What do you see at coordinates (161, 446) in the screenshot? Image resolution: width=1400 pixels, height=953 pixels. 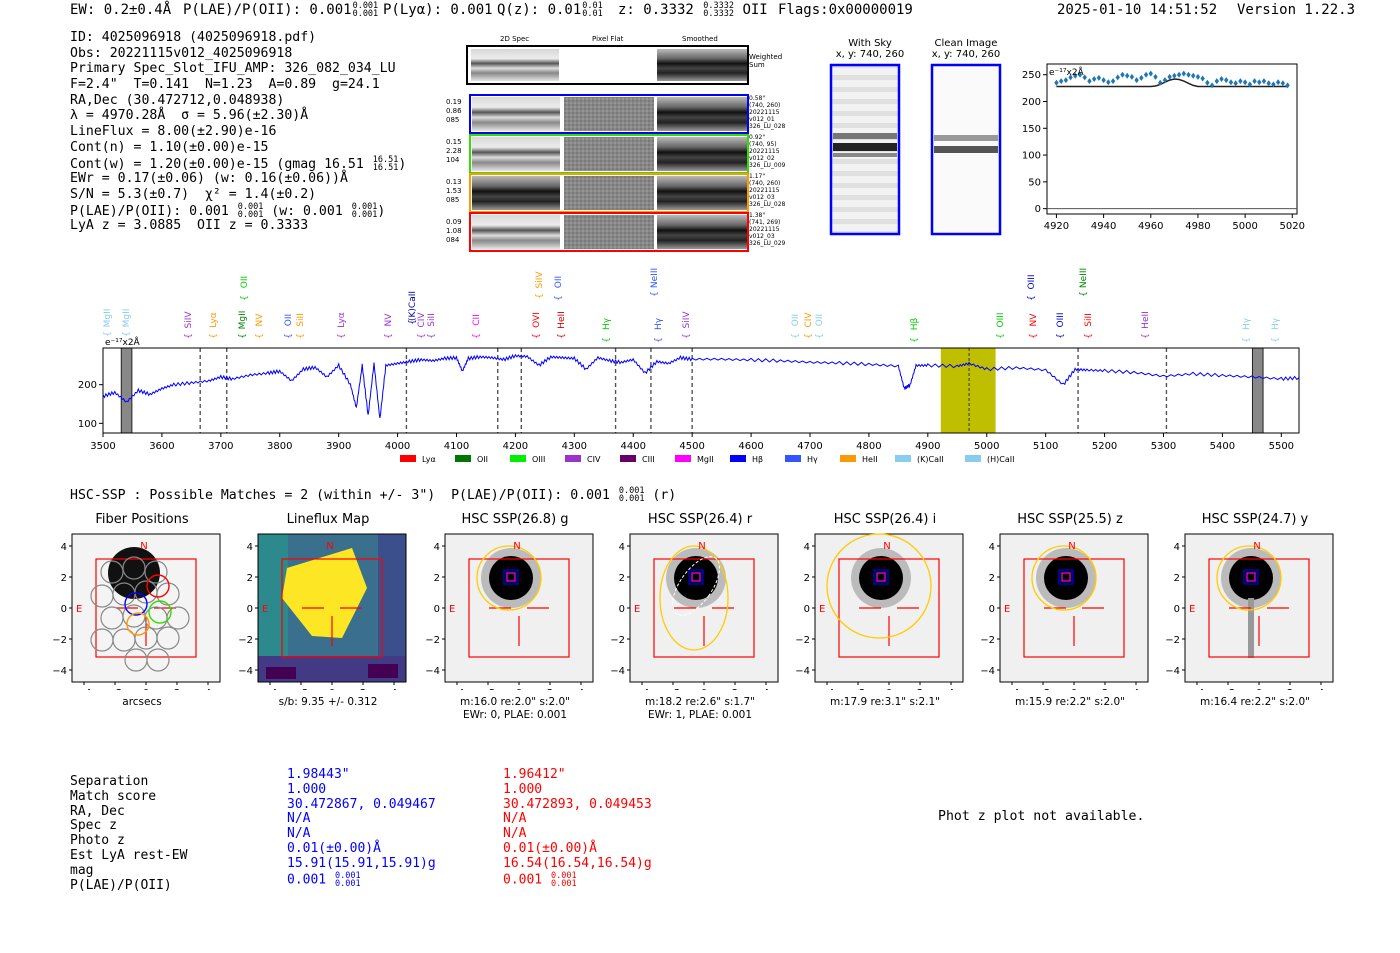 I see `spectrum-xtick: 3600` at bounding box center [161, 446].